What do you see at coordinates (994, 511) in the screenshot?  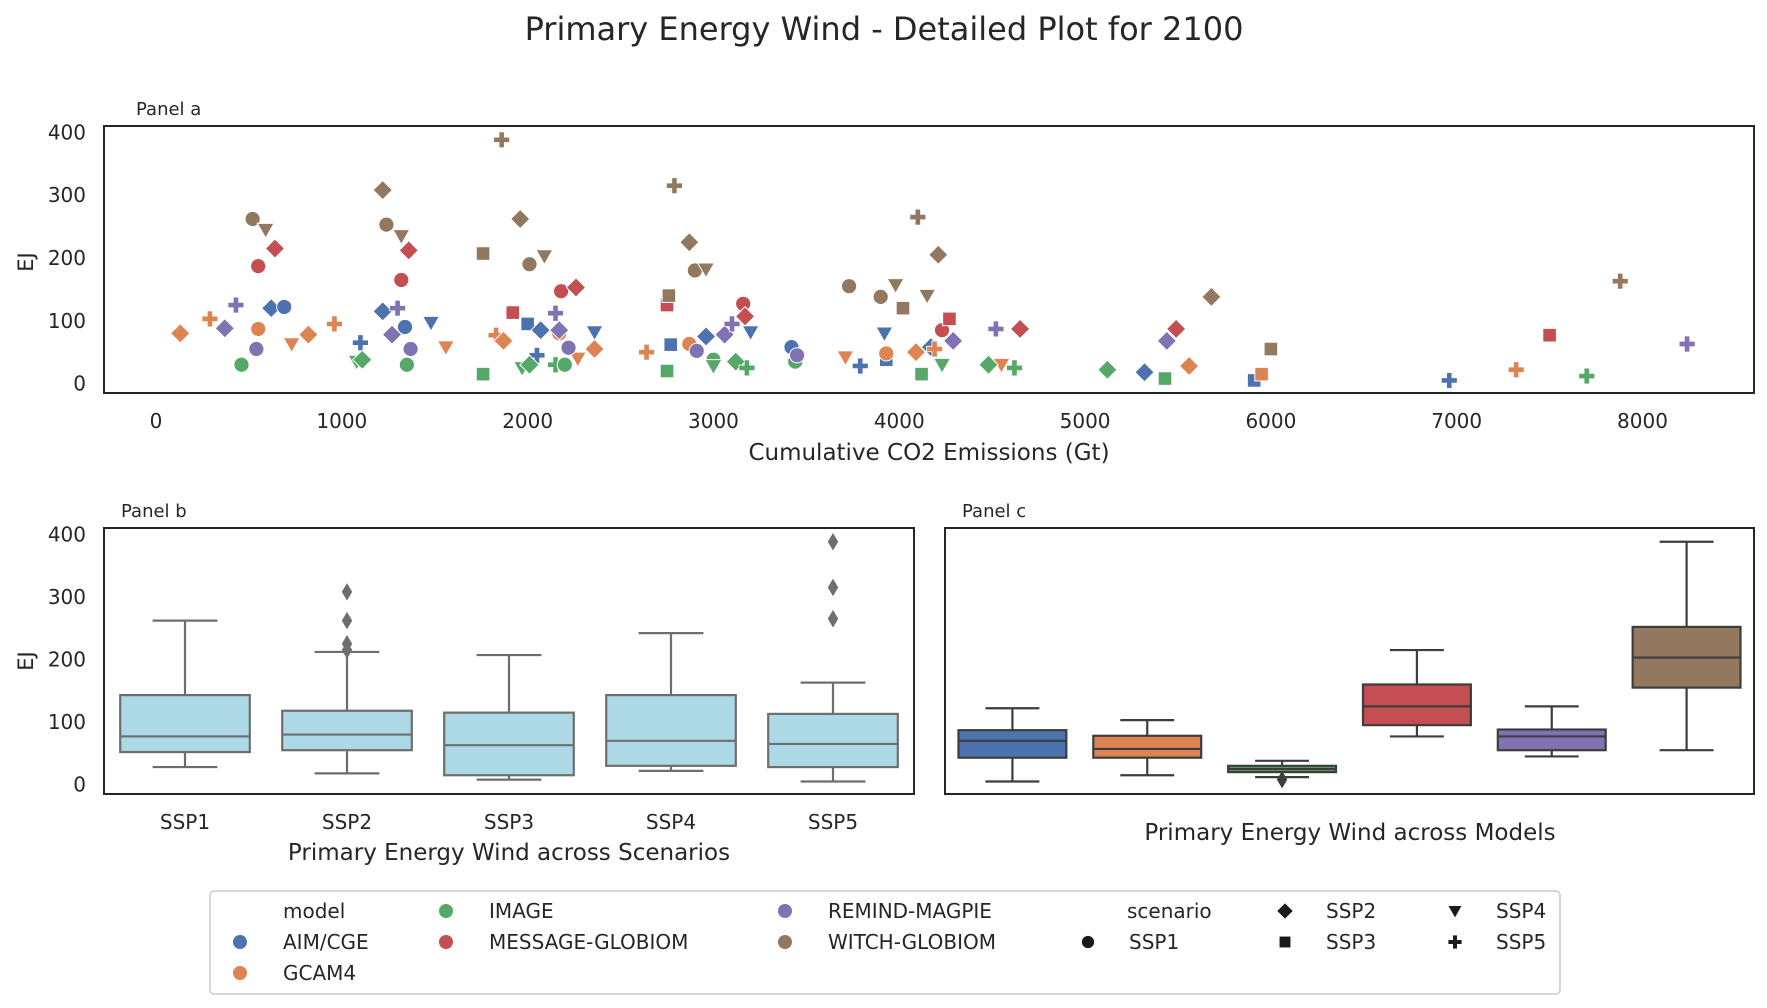 I see `panel-c-label: Panel c` at bounding box center [994, 511].